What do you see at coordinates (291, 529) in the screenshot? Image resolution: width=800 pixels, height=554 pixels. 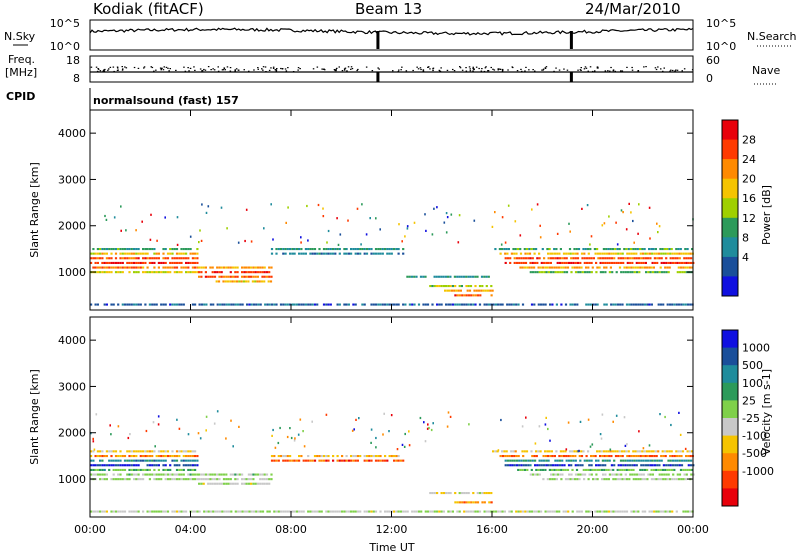 I see `x-tick-label: 08:00` at bounding box center [291, 529].